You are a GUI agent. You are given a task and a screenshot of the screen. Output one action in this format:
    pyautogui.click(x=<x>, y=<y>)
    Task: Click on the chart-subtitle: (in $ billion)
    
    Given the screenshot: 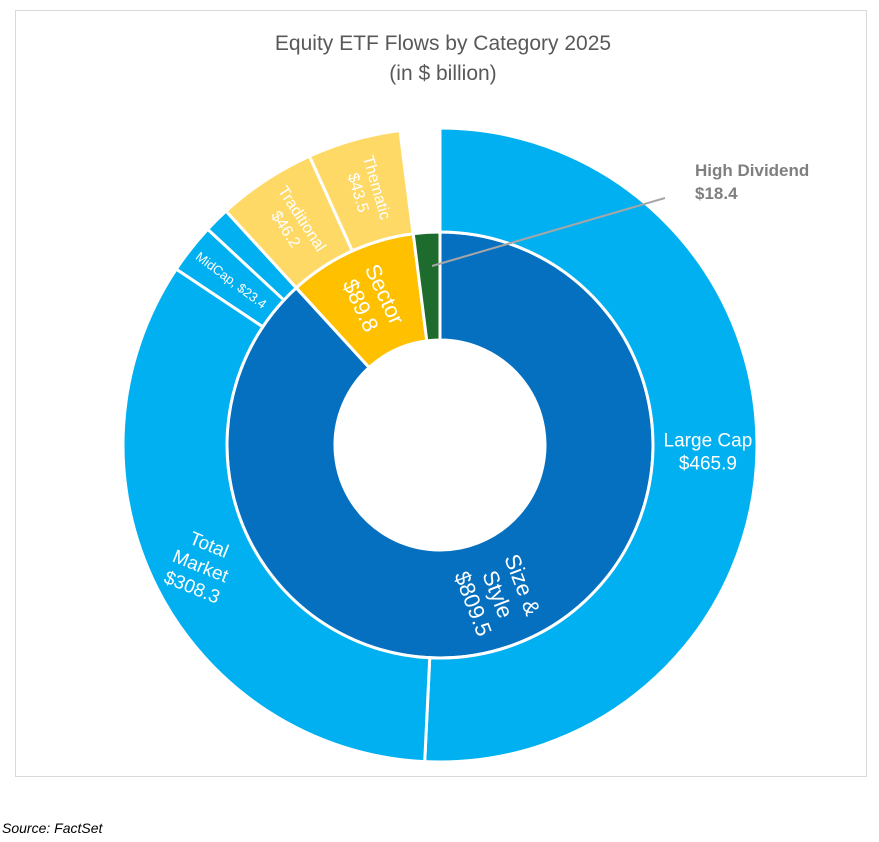 What is the action you would take?
    pyautogui.click(x=442, y=73)
    